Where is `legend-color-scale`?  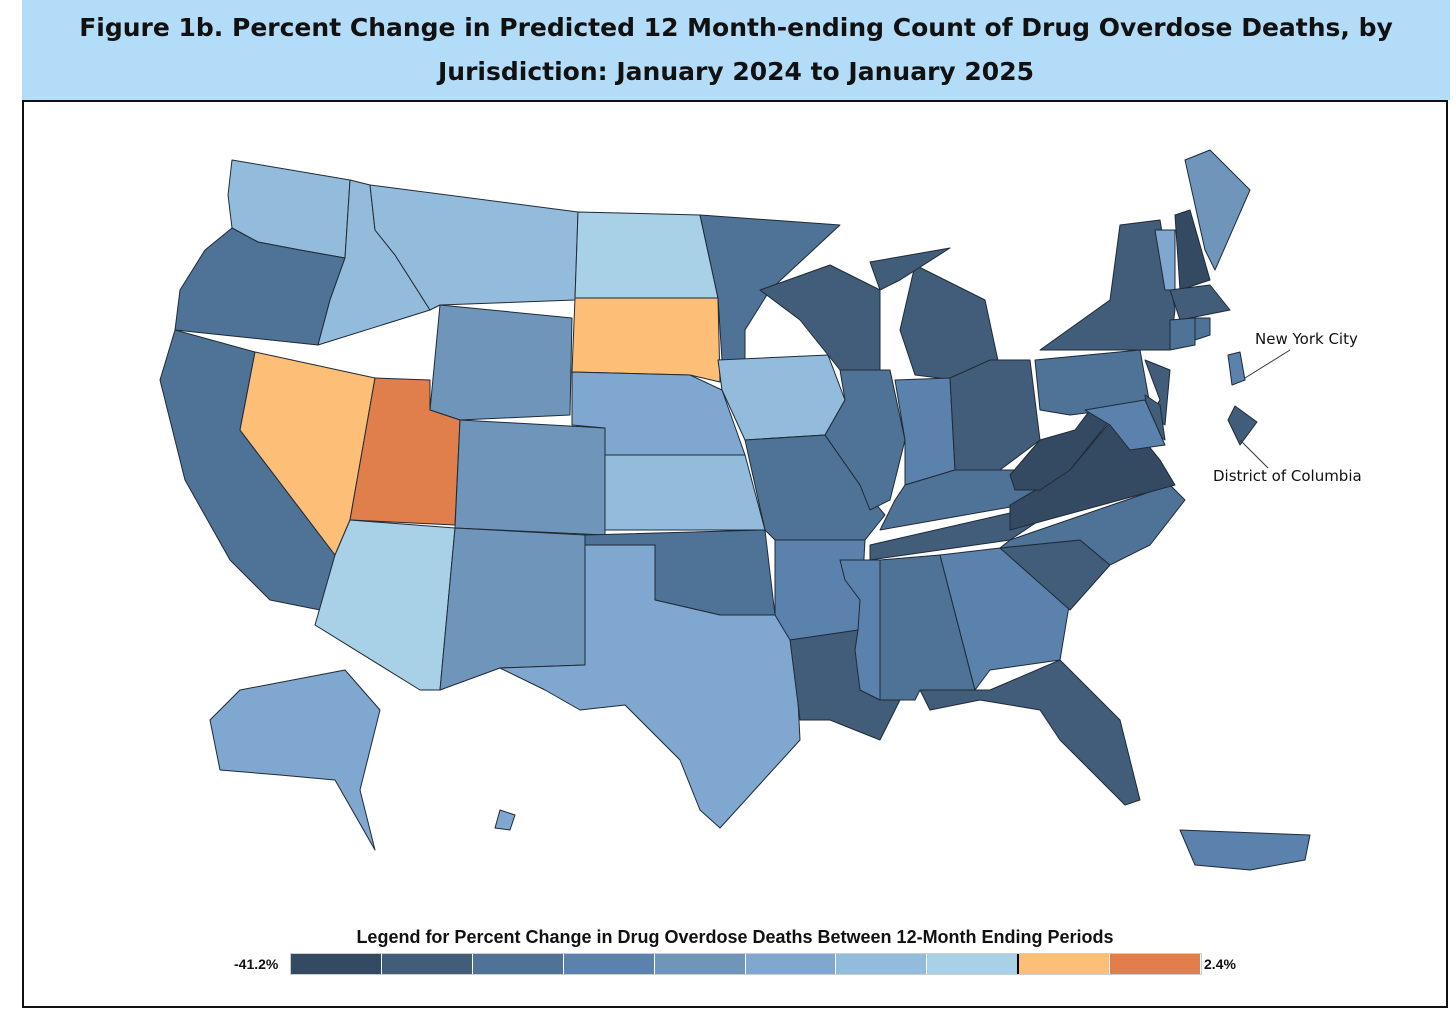
legend-color-scale is located at coordinates (746, 964).